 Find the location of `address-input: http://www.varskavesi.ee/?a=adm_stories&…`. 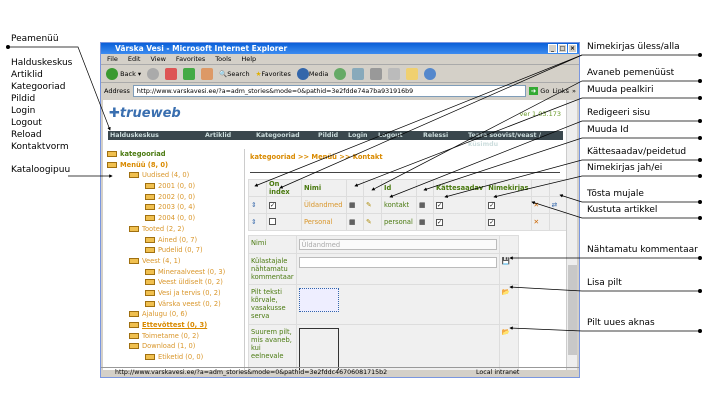

address-input: http://www.varskavesi.ee/?a=adm_stories&… is located at coordinates (329, 91).